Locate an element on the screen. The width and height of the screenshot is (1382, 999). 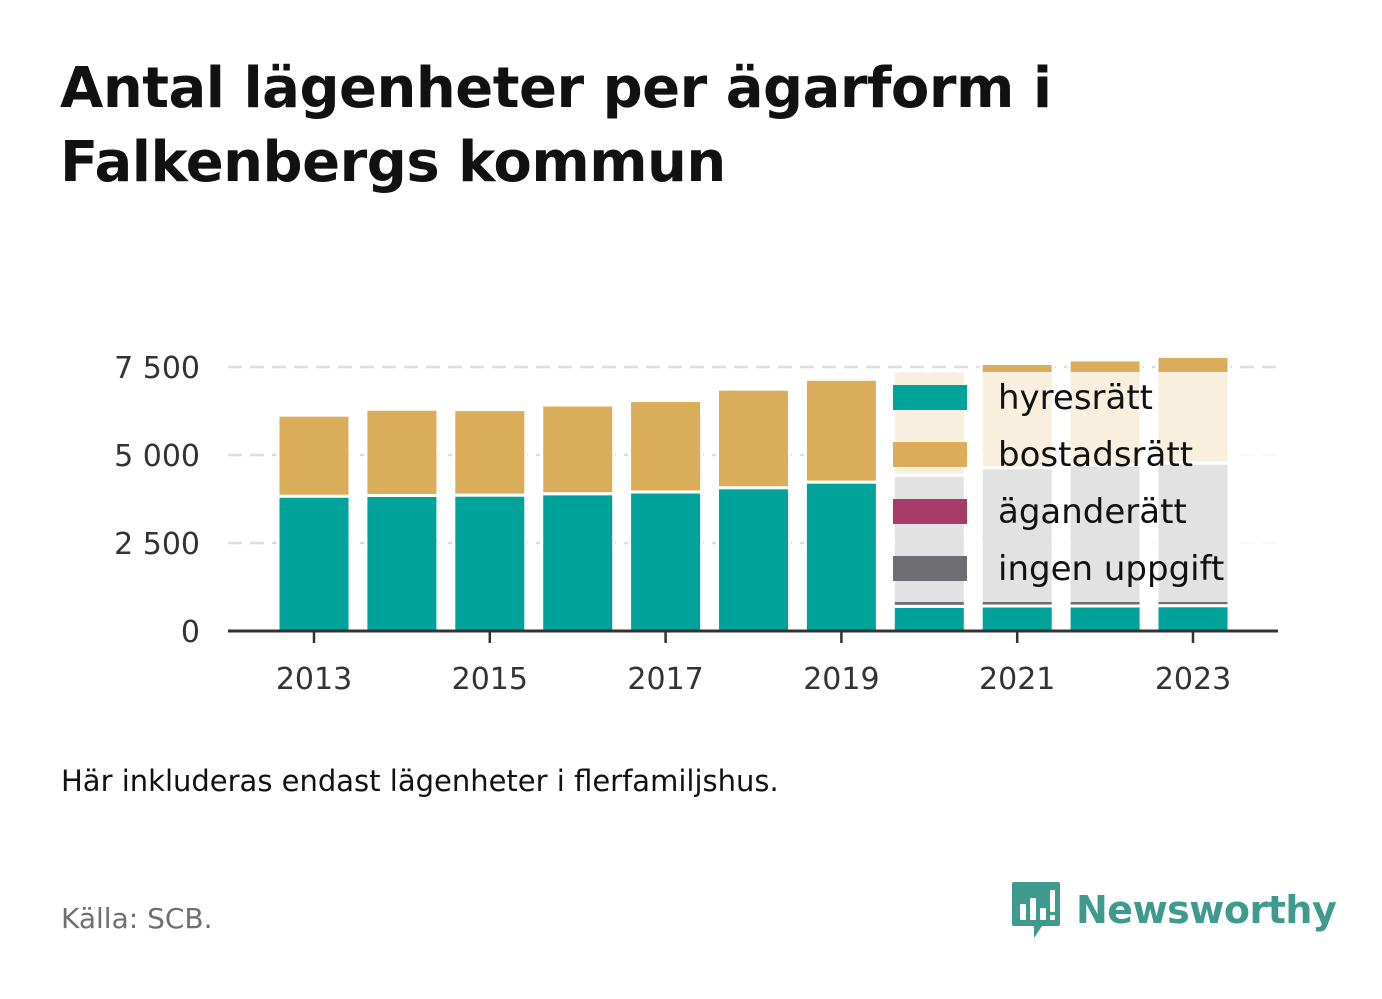
legend-label: ingen uppgift is located at coordinates (1111, 569).